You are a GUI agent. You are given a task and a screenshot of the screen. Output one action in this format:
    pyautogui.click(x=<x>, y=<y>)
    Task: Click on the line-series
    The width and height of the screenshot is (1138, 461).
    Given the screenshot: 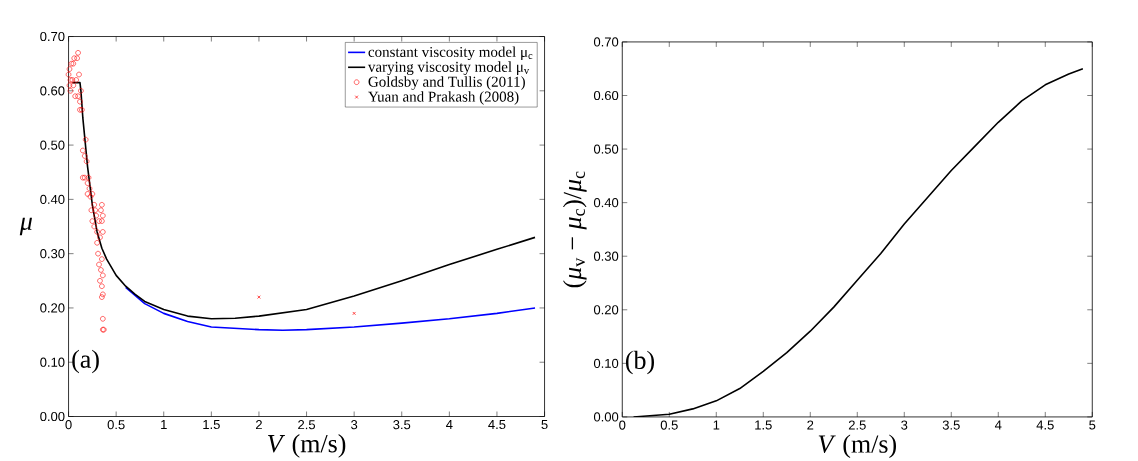 What is the action you would take?
    pyautogui.click(x=330, y=308)
    